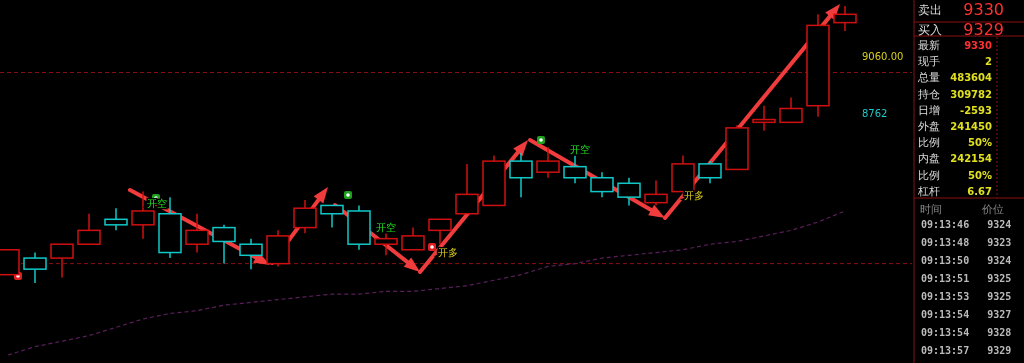 The width and height of the screenshot is (1024, 363). I want to click on text: 6.67, so click(980, 191).